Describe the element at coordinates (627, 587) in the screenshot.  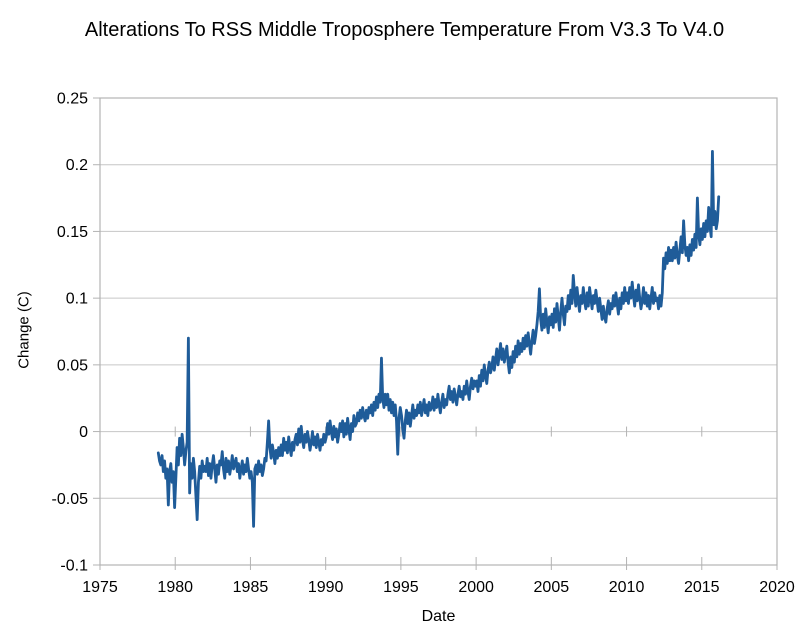
I see `x-tick-label: 2010` at that location.